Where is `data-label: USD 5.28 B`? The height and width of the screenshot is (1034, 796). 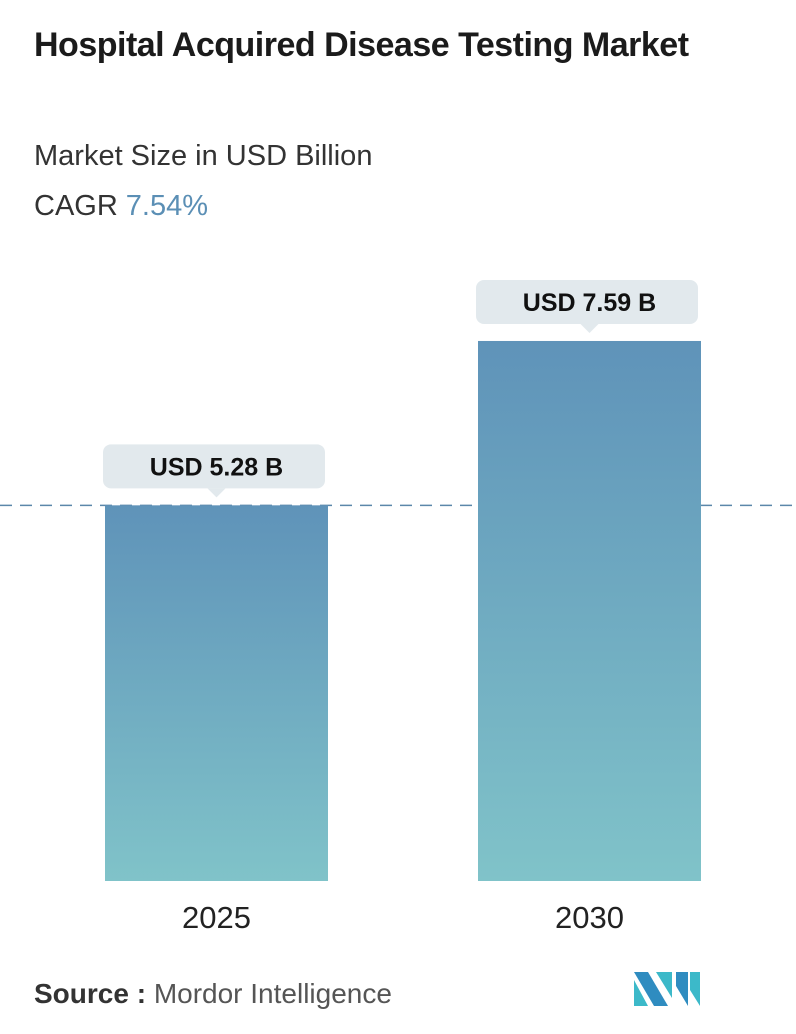
data-label: USD 5.28 B is located at coordinates (216, 467).